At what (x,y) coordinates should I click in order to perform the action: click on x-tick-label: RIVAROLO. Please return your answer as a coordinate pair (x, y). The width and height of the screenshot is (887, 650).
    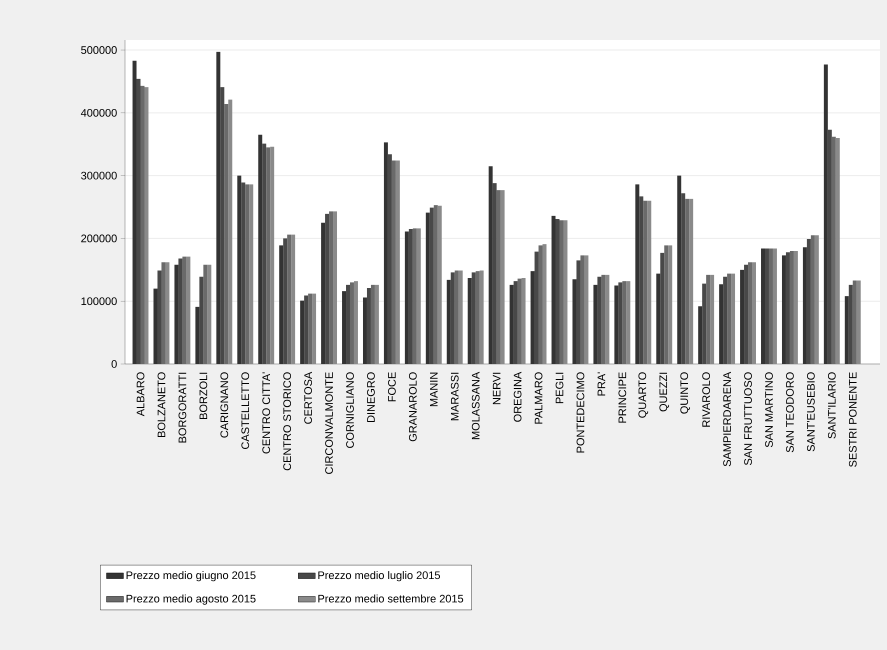
    Looking at the image, I should click on (706, 399).